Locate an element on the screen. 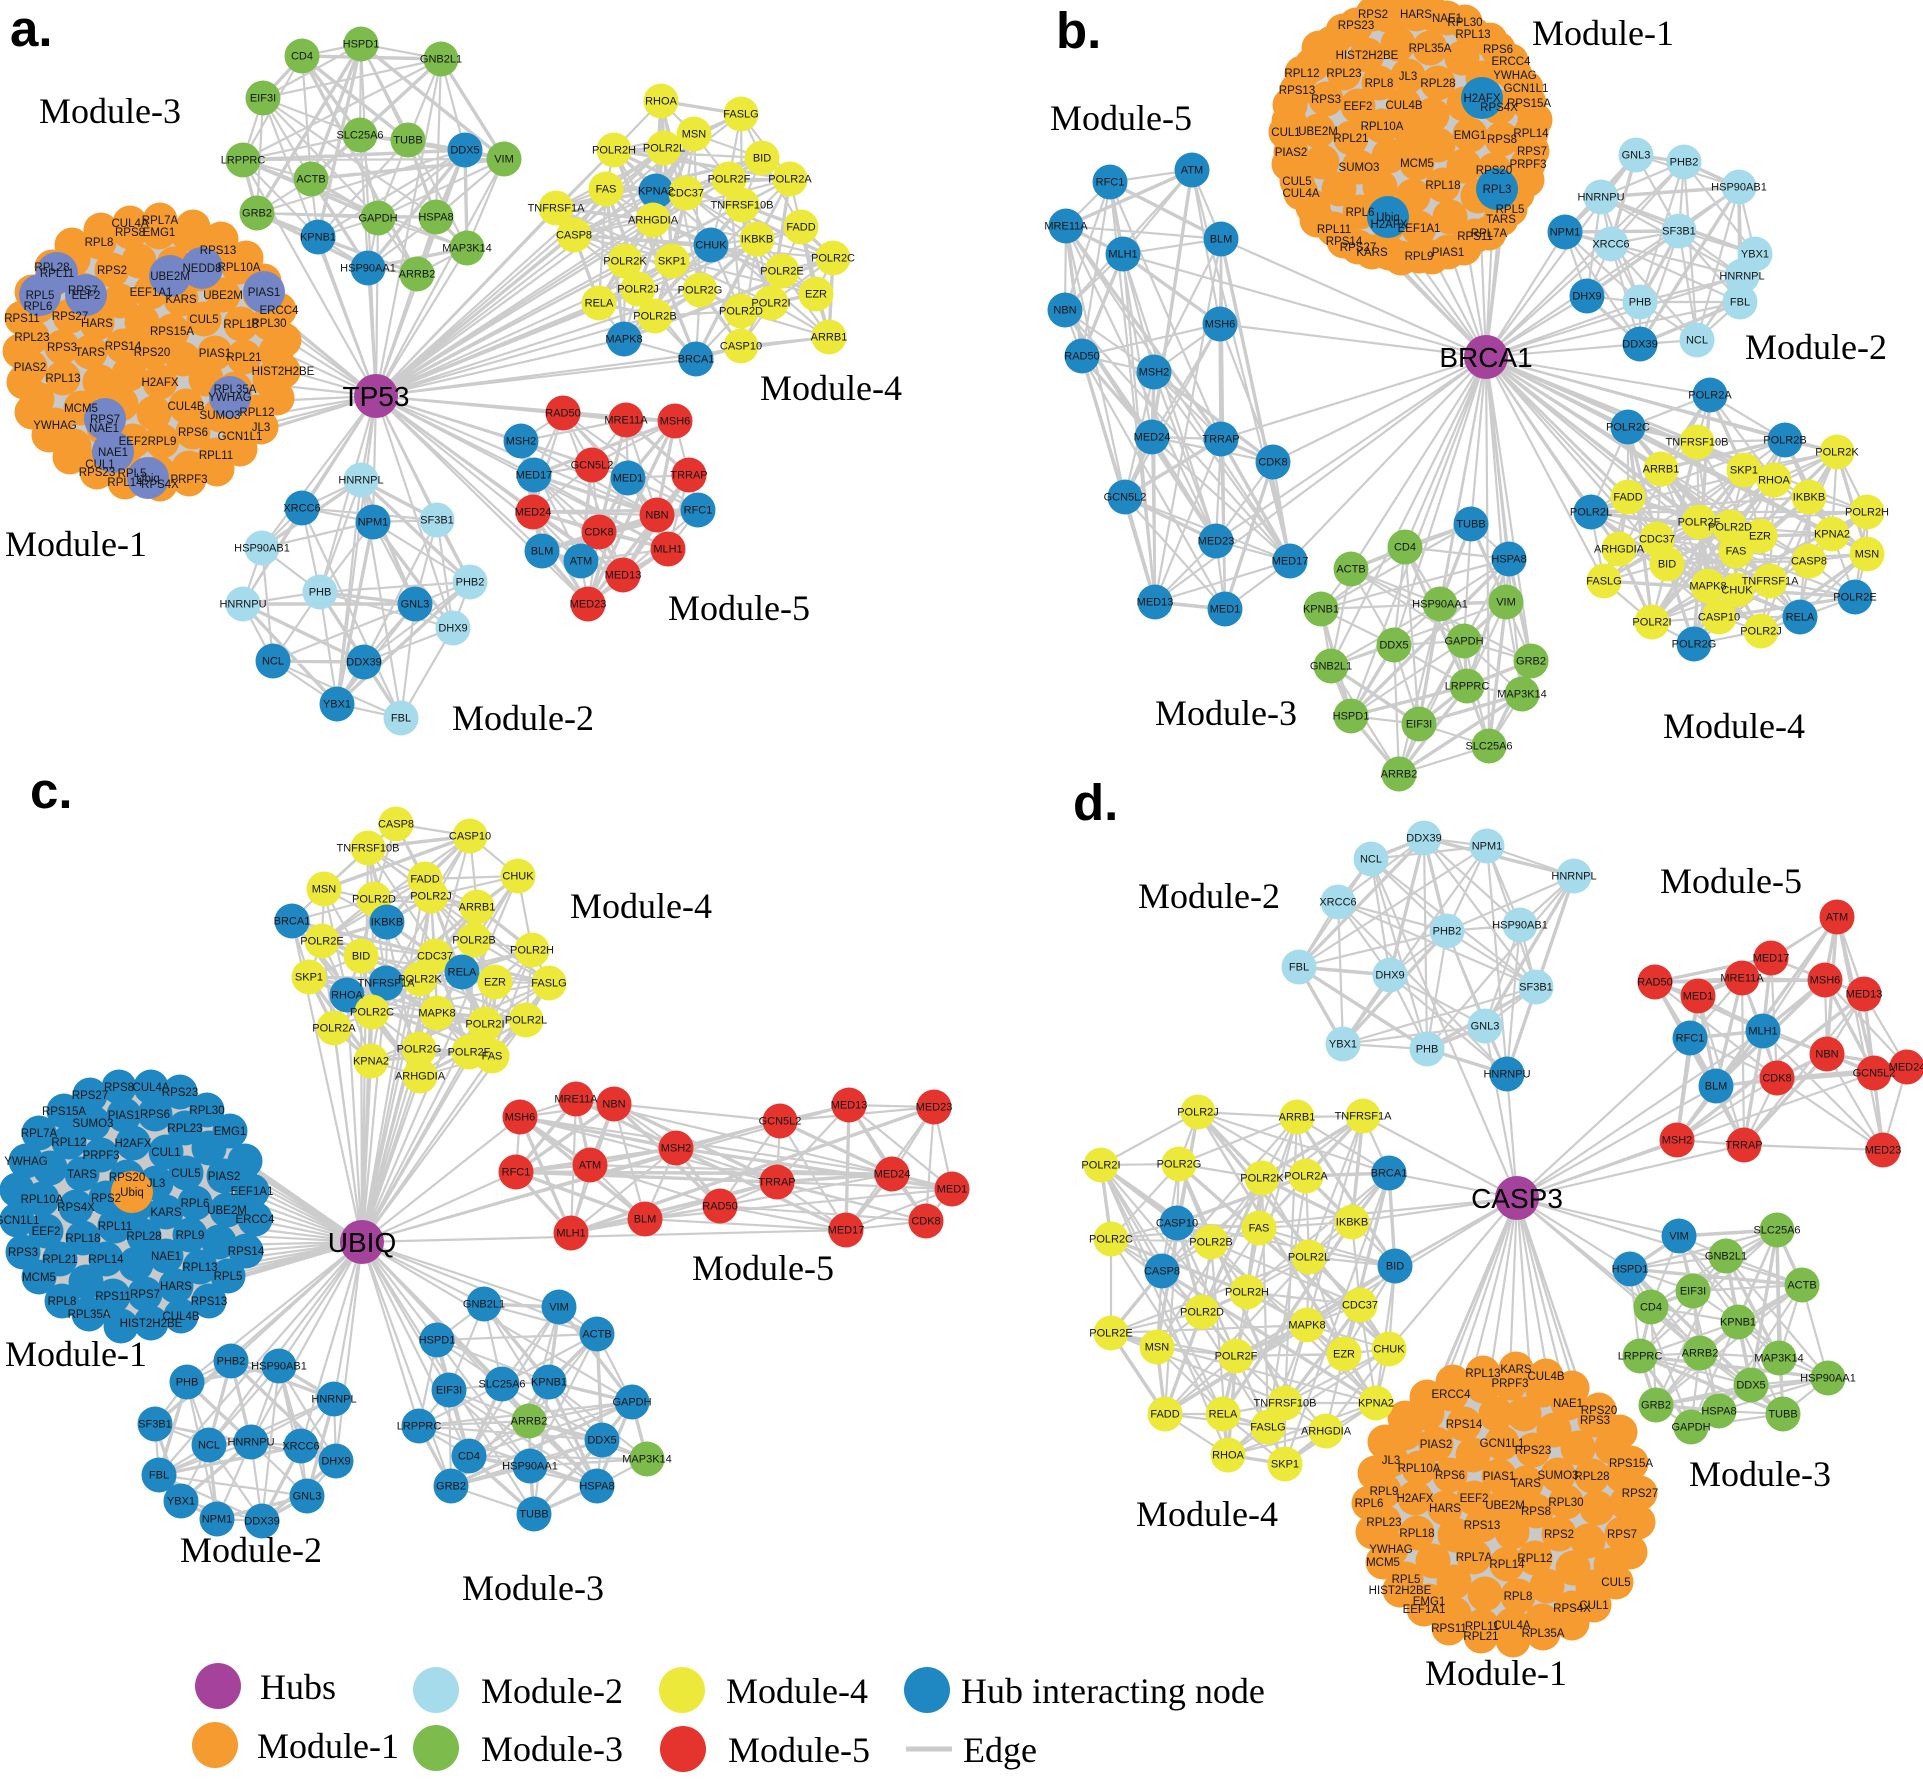 Image resolution: width=1923 pixels, height=1780 pixels. svg-text: EIF3I is located at coordinates (1693, 1292).